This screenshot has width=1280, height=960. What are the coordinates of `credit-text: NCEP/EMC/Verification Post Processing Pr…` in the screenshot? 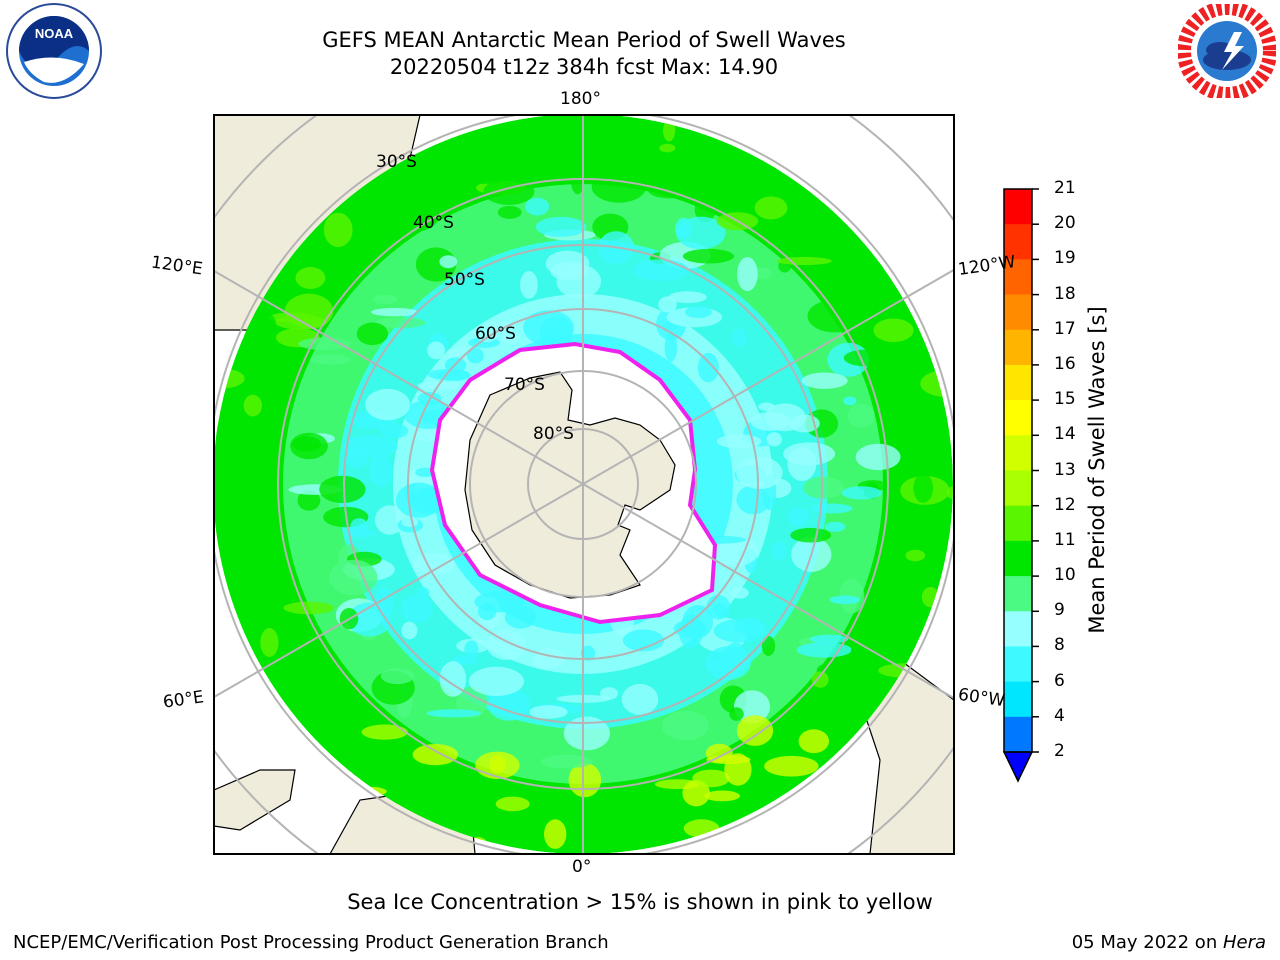 It's located at (311, 942).